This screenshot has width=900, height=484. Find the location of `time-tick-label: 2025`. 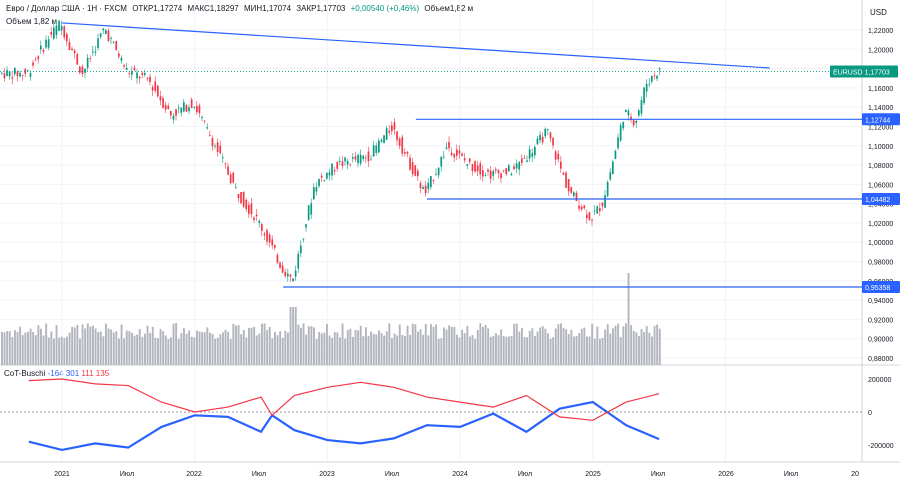

time-tick-label: 2025 is located at coordinates (593, 474).